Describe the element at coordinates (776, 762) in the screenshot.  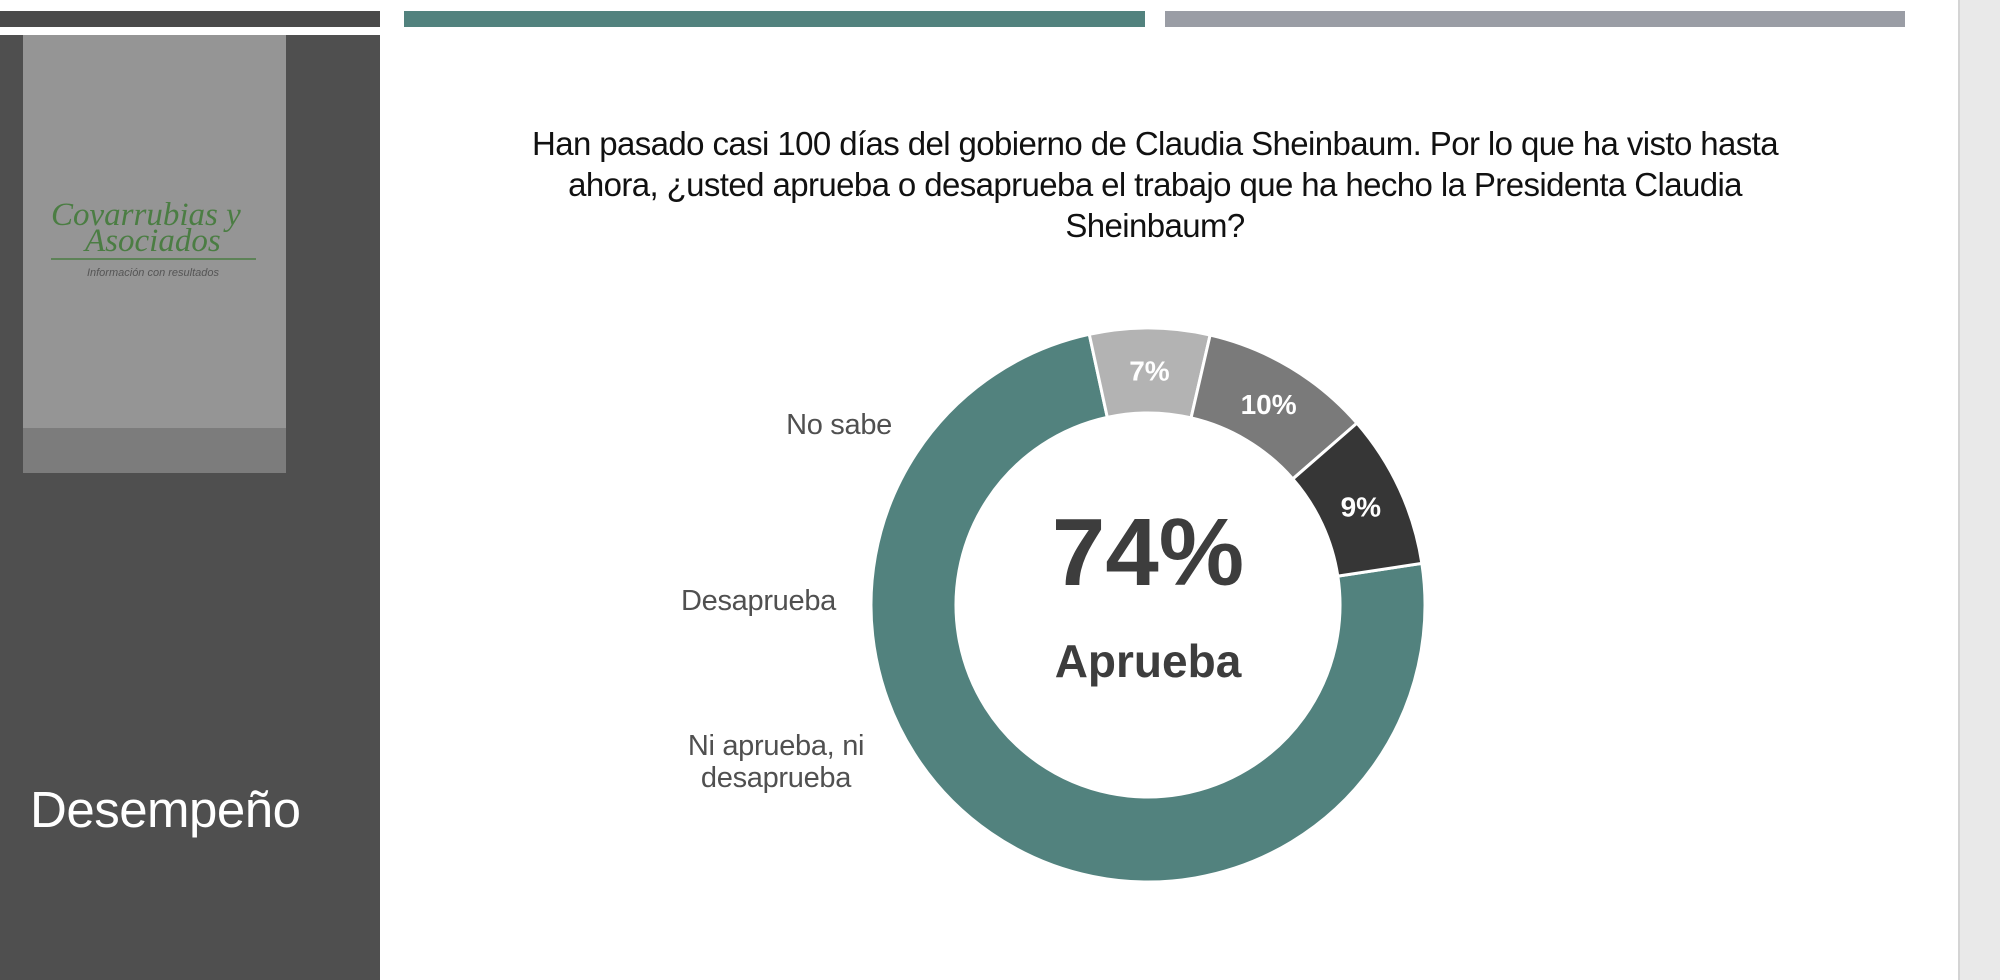
I see `category-label-ni_ni: Ni aprueba, ni desaprueba` at that location.